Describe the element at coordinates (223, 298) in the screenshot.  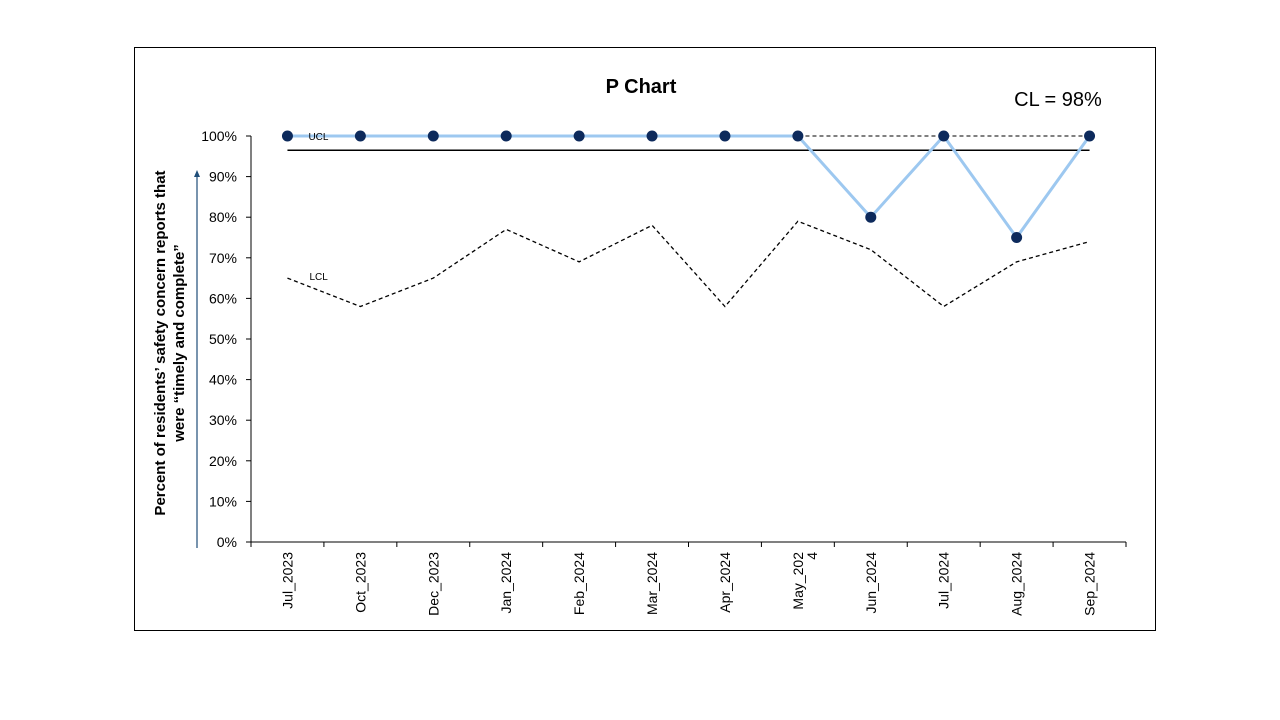
I see `y-tick-label: 60%` at that location.